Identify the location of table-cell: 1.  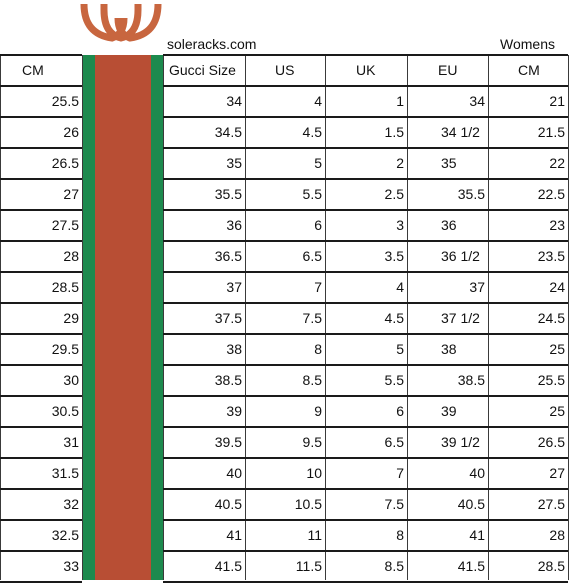
(400, 101).